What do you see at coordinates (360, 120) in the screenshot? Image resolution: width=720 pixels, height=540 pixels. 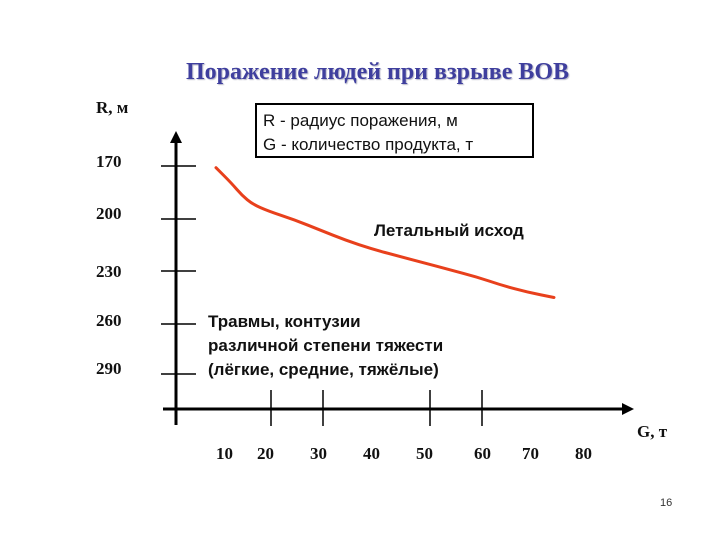 I see `legend-entry: R - радиус поражения, м` at bounding box center [360, 120].